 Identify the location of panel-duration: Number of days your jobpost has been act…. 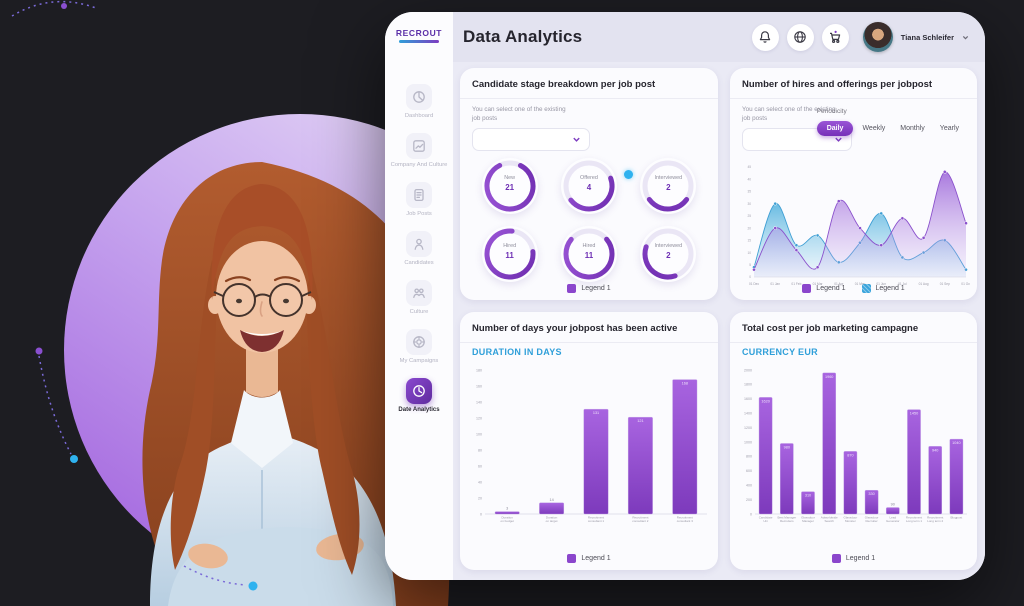
(589, 441).